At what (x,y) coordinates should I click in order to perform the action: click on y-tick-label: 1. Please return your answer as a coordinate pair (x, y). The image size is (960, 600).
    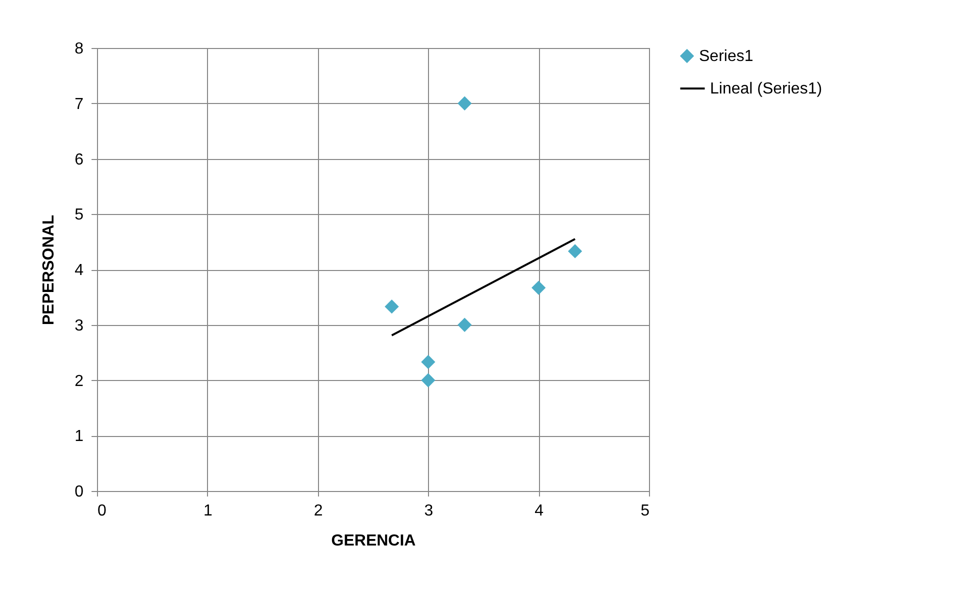
    Looking at the image, I should click on (79, 437).